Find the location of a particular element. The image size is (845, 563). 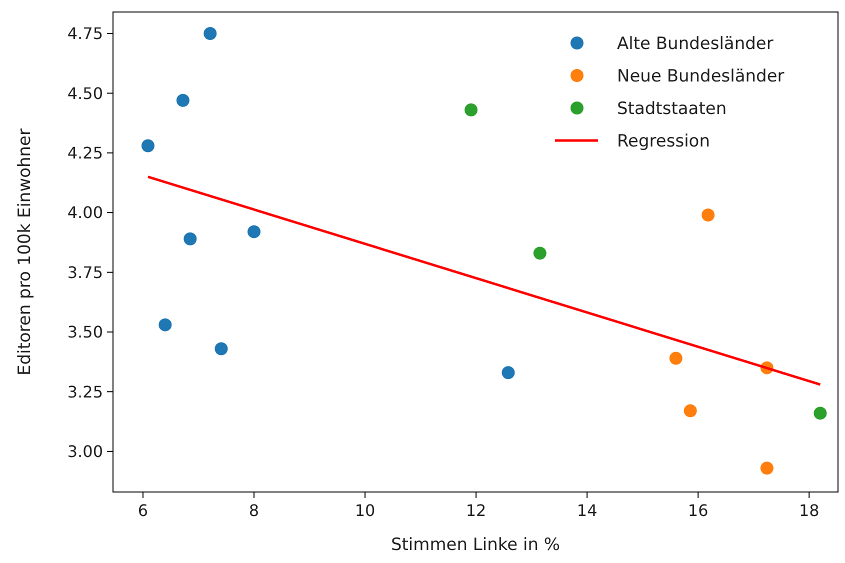

y-tick-label: 4.75 is located at coordinates (85, 34).